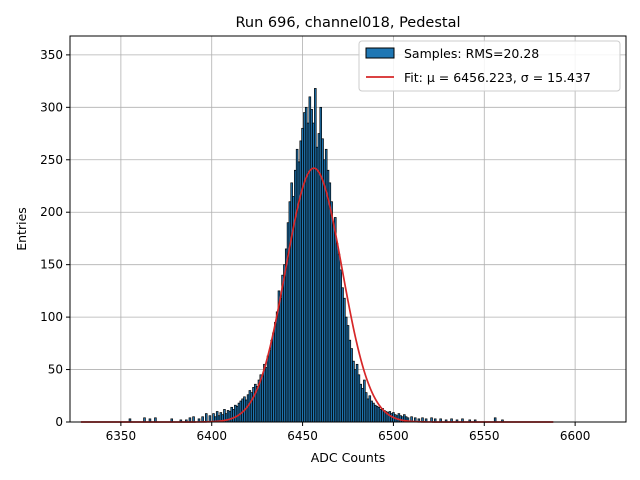  Describe the element at coordinates (51, 317) in the screenshot. I see `y-tick-label: 100` at that location.